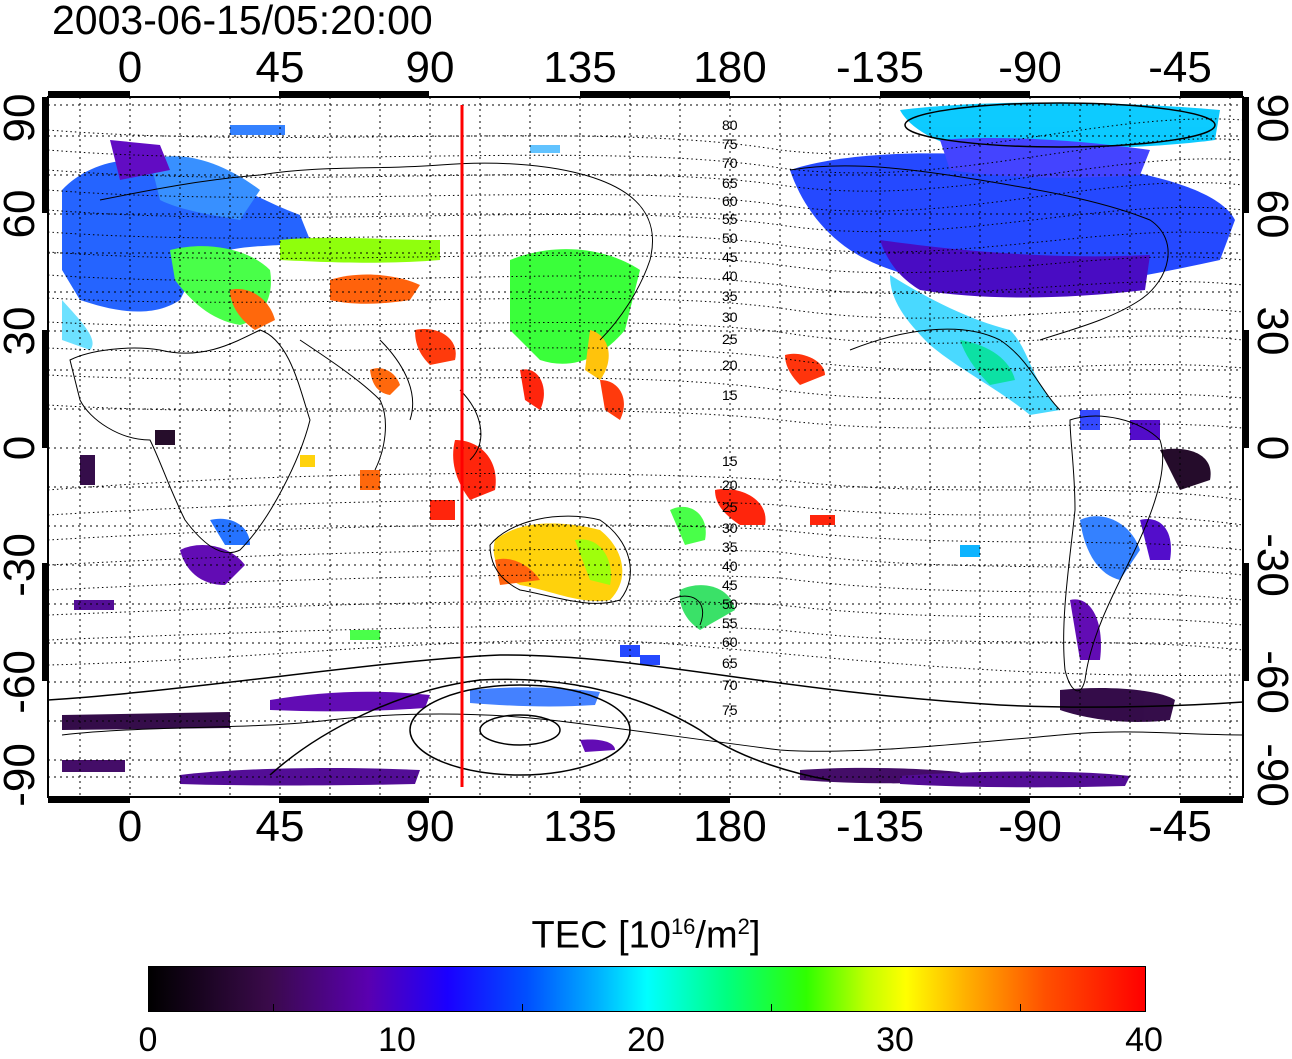 This screenshot has height=1059, width=1292. Describe the element at coordinates (1270, 565) in the screenshot. I see `lat-tick-right: -30` at that location.